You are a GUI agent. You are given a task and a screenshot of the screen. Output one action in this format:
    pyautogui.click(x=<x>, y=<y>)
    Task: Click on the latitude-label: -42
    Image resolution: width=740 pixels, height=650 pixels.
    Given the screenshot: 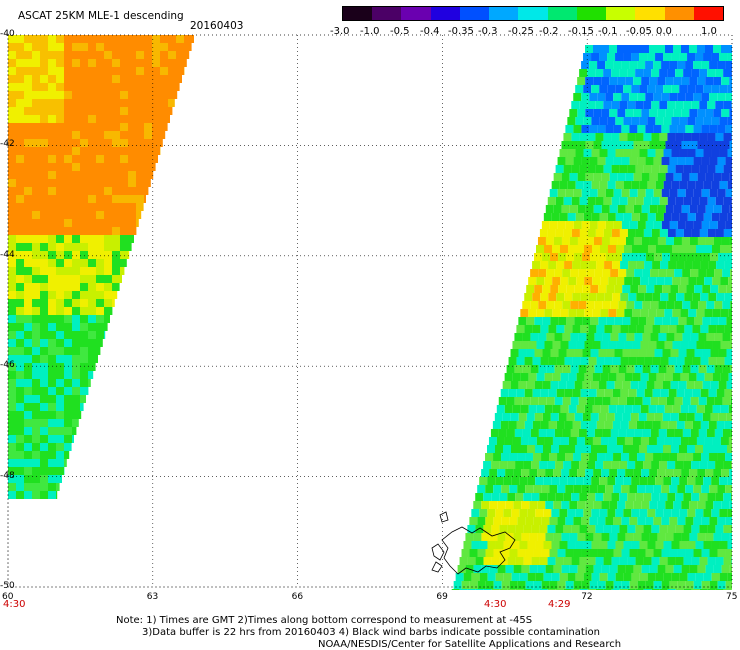 What is the action you would take?
    pyautogui.click(x=7, y=144)
    